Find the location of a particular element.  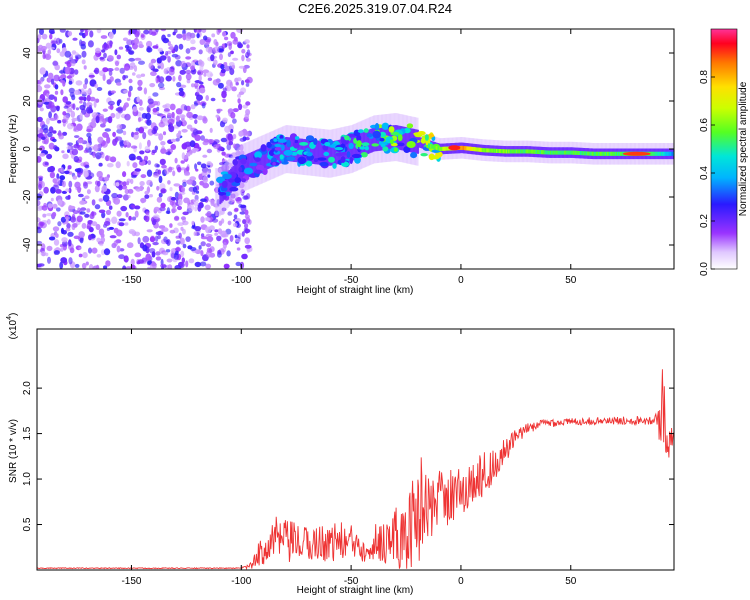

y-tick-label: 0.5 is located at coordinates (27, 524).